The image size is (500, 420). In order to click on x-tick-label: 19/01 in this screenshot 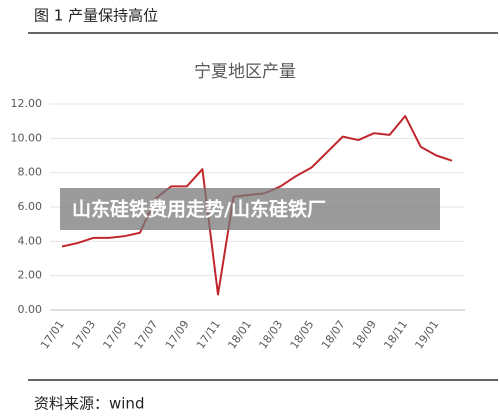, I will do `click(426, 334)`.